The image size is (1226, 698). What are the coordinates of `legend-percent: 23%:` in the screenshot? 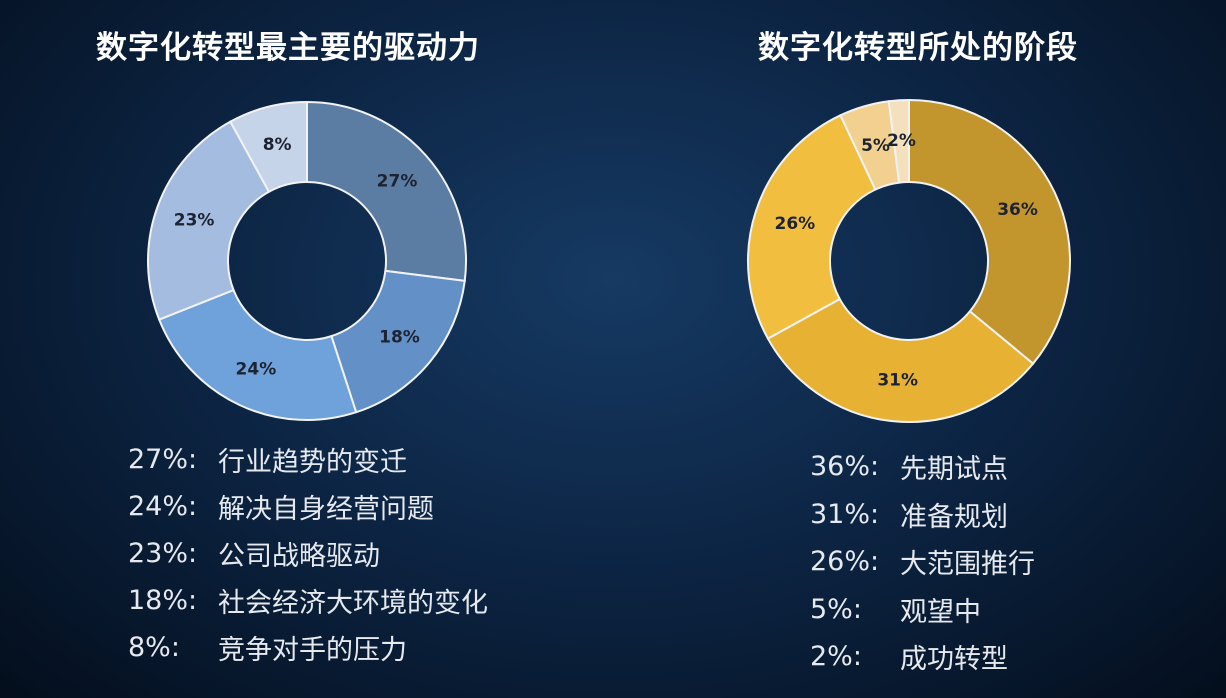 It's located at (163, 553).